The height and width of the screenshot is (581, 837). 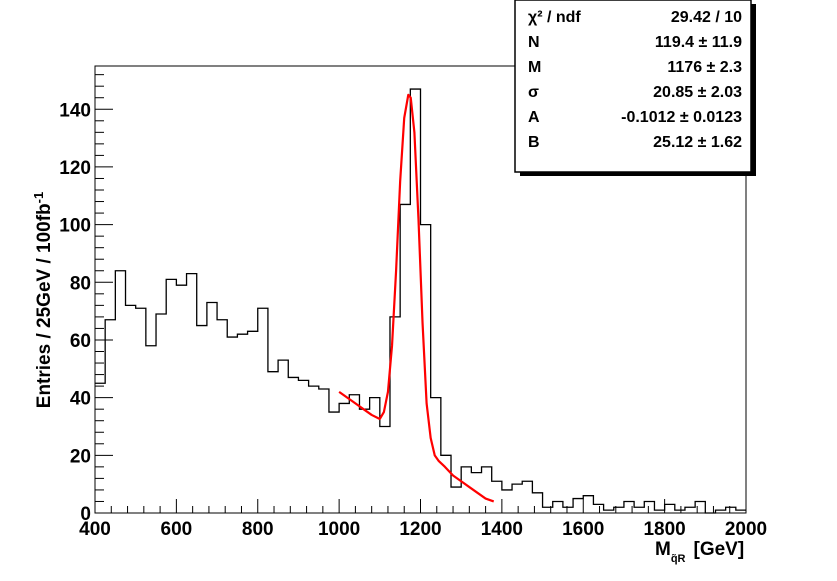 What do you see at coordinates (80, 456) in the screenshot?
I see `y-tick-label: 20` at bounding box center [80, 456].